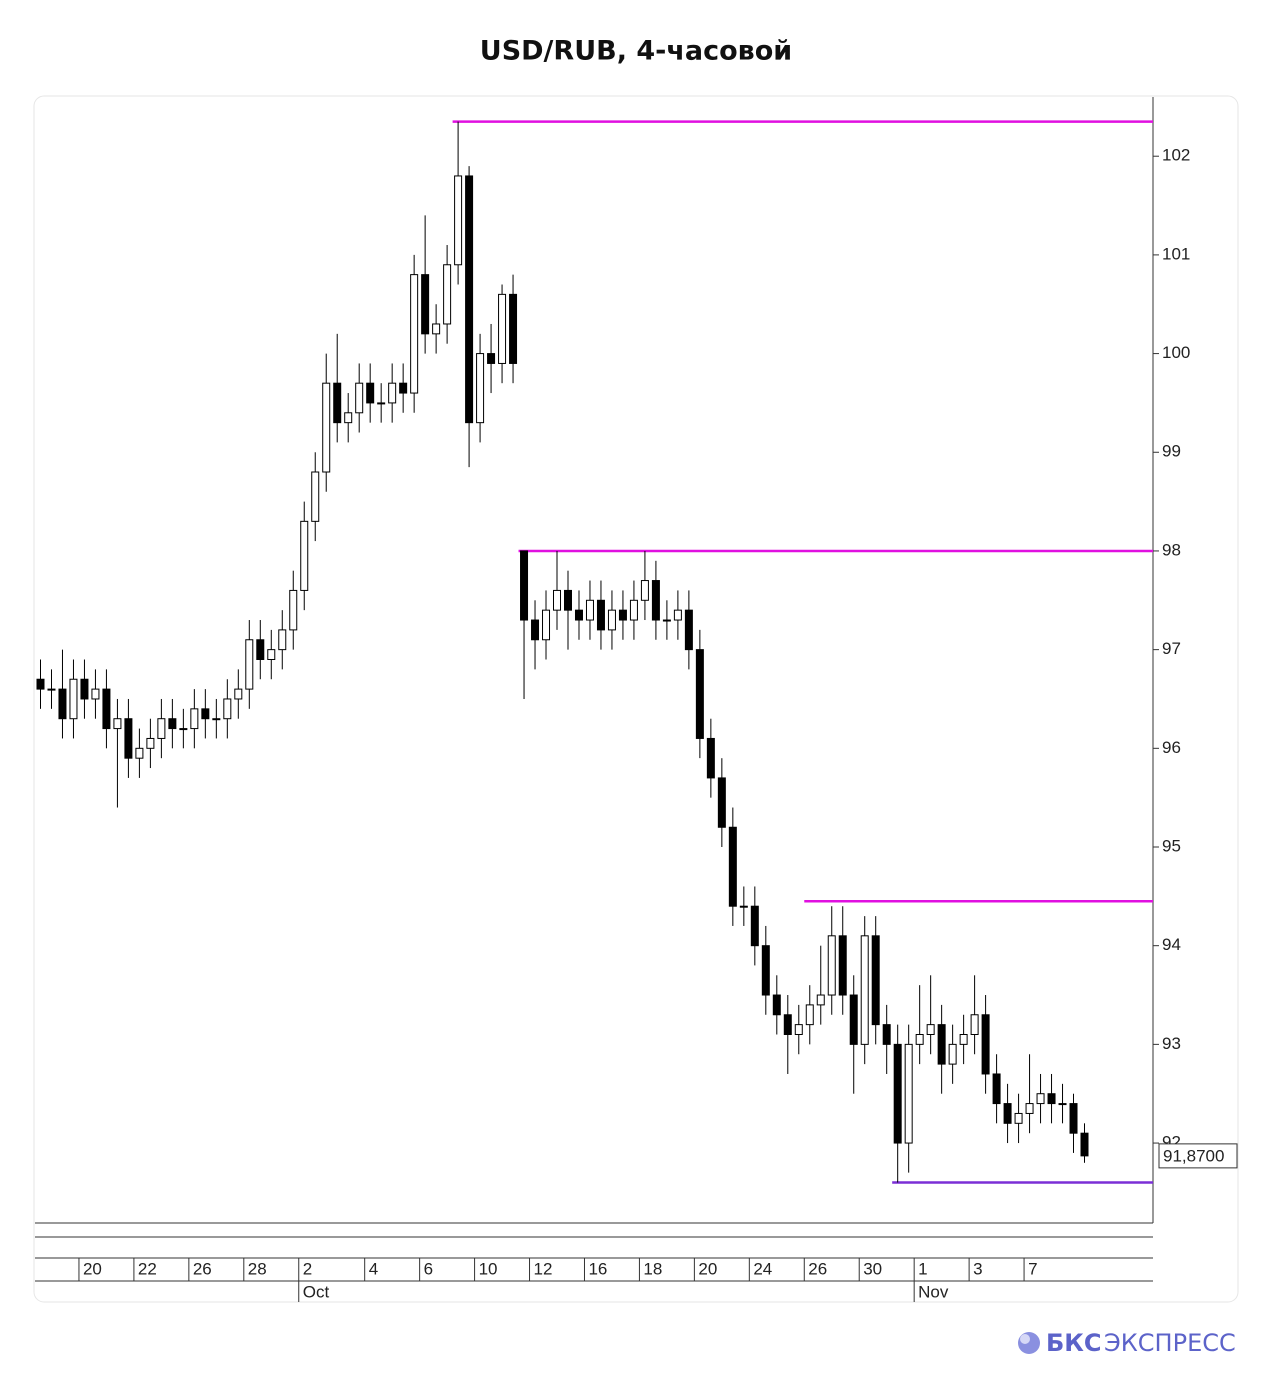 This screenshot has width=1273, height=1390. I want to click on month-label: Nov, so click(933, 1291).